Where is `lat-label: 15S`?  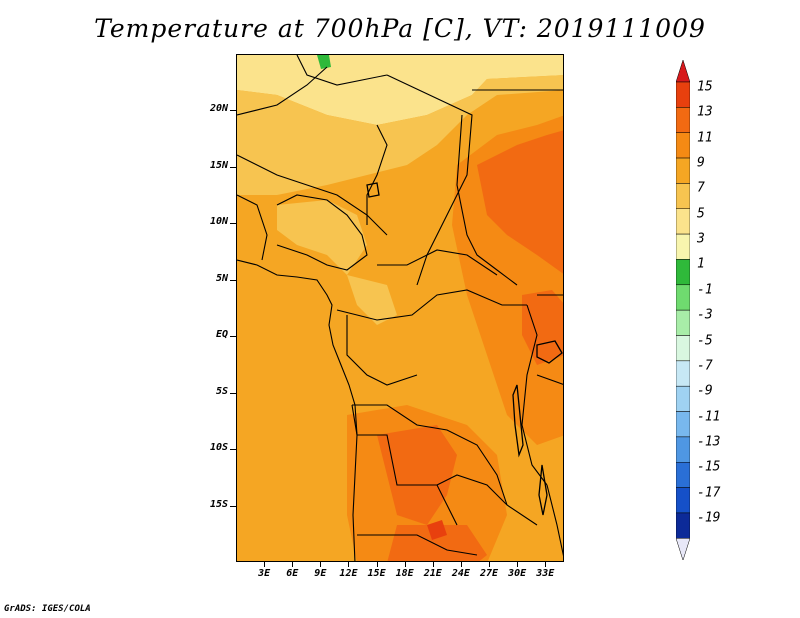
lat-label: 15S is located at coordinates (218, 504).